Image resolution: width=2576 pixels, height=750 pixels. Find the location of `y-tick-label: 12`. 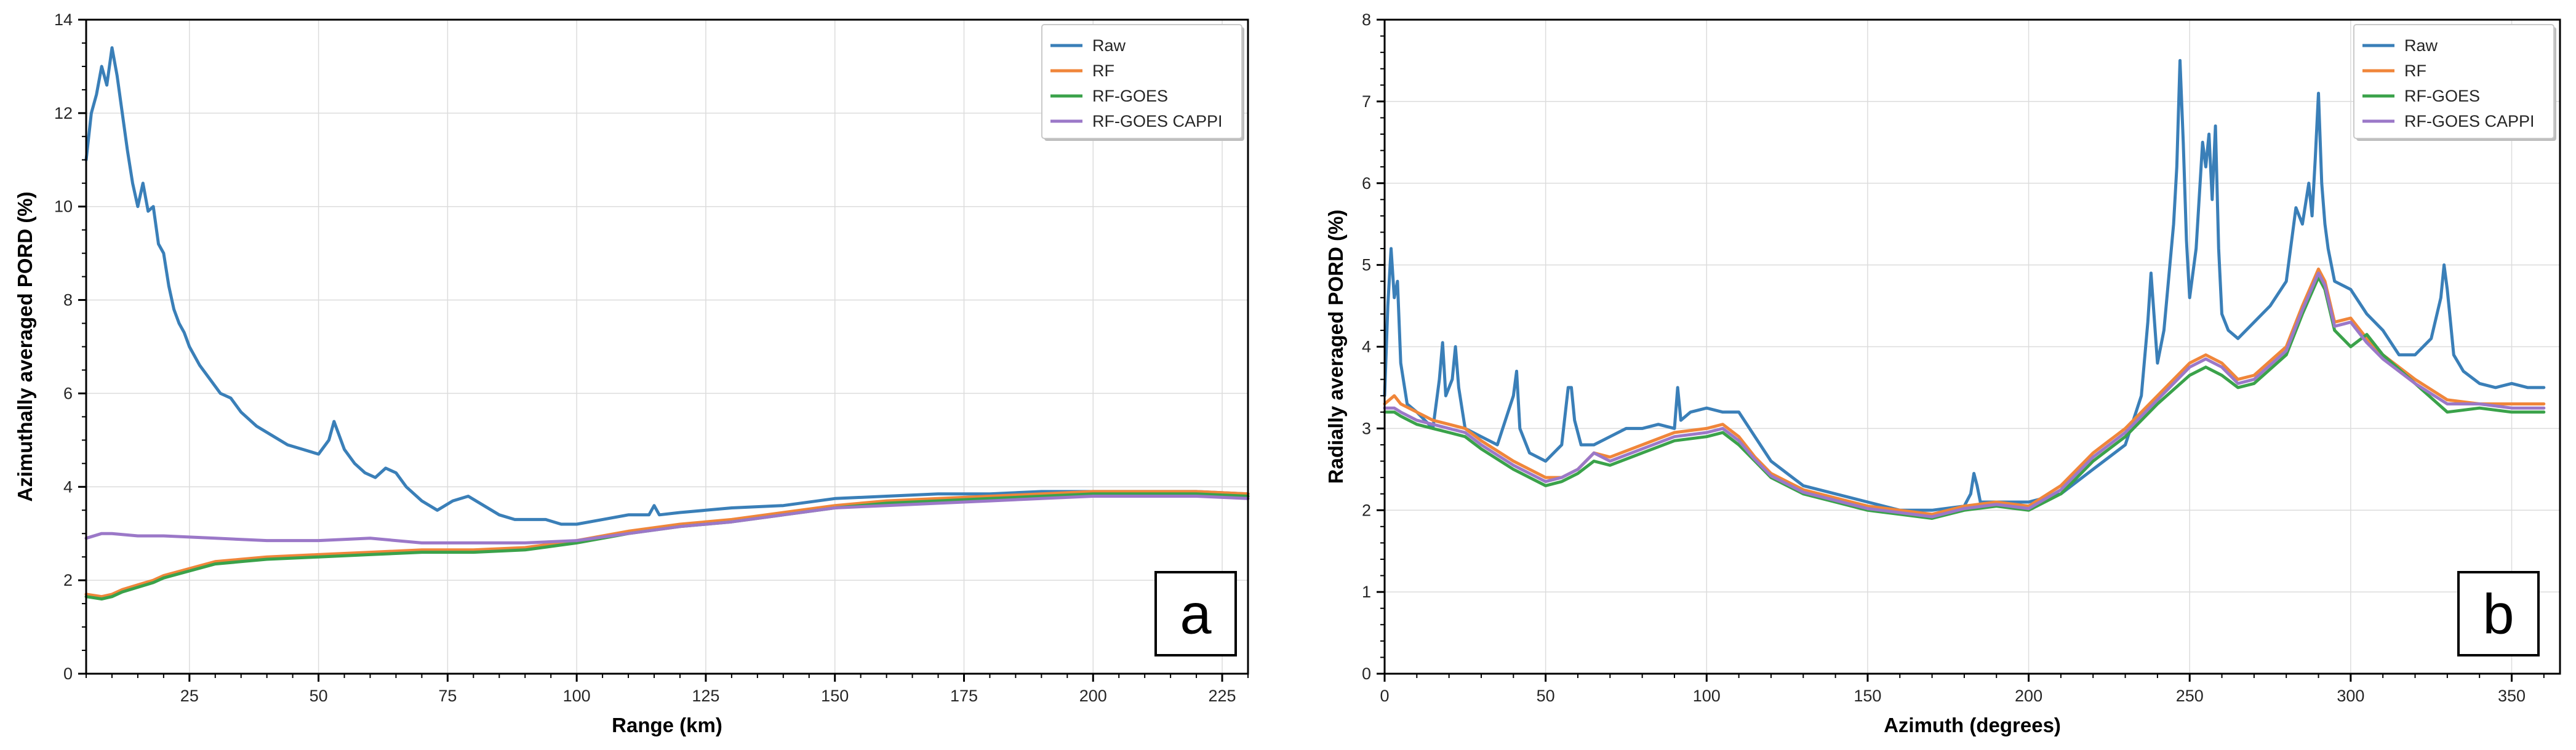

y-tick-label: 12 is located at coordinates (63, 113).